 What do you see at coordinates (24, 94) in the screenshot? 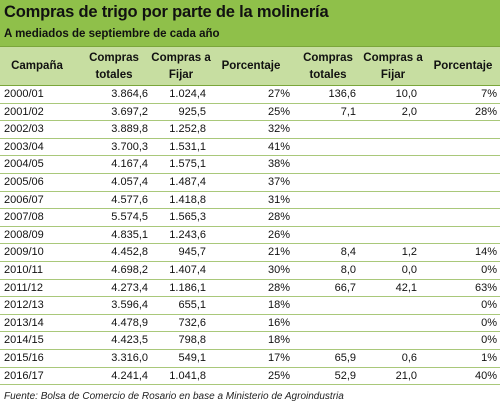
I see `cell-campana: 2000/01` at bounding box center [24, 94].